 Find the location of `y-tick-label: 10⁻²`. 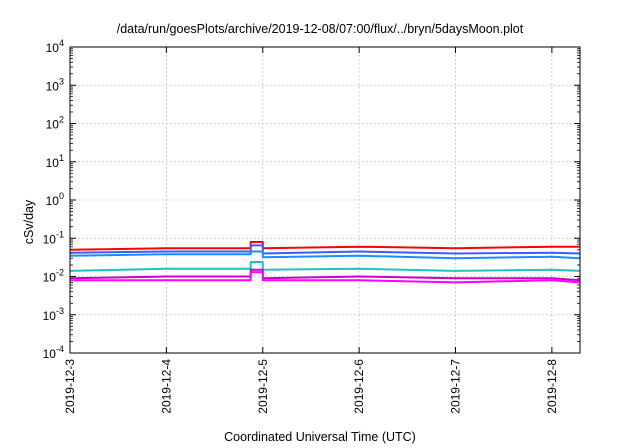

y-tick-label: 10⁻² is located at coordinates (53, 276).